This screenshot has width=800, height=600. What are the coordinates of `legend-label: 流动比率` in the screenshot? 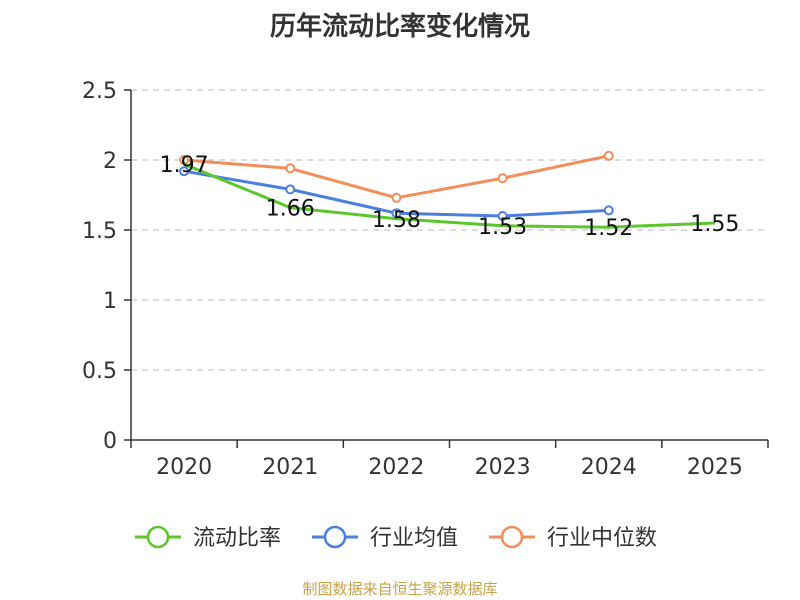 It's located at (237, 538).